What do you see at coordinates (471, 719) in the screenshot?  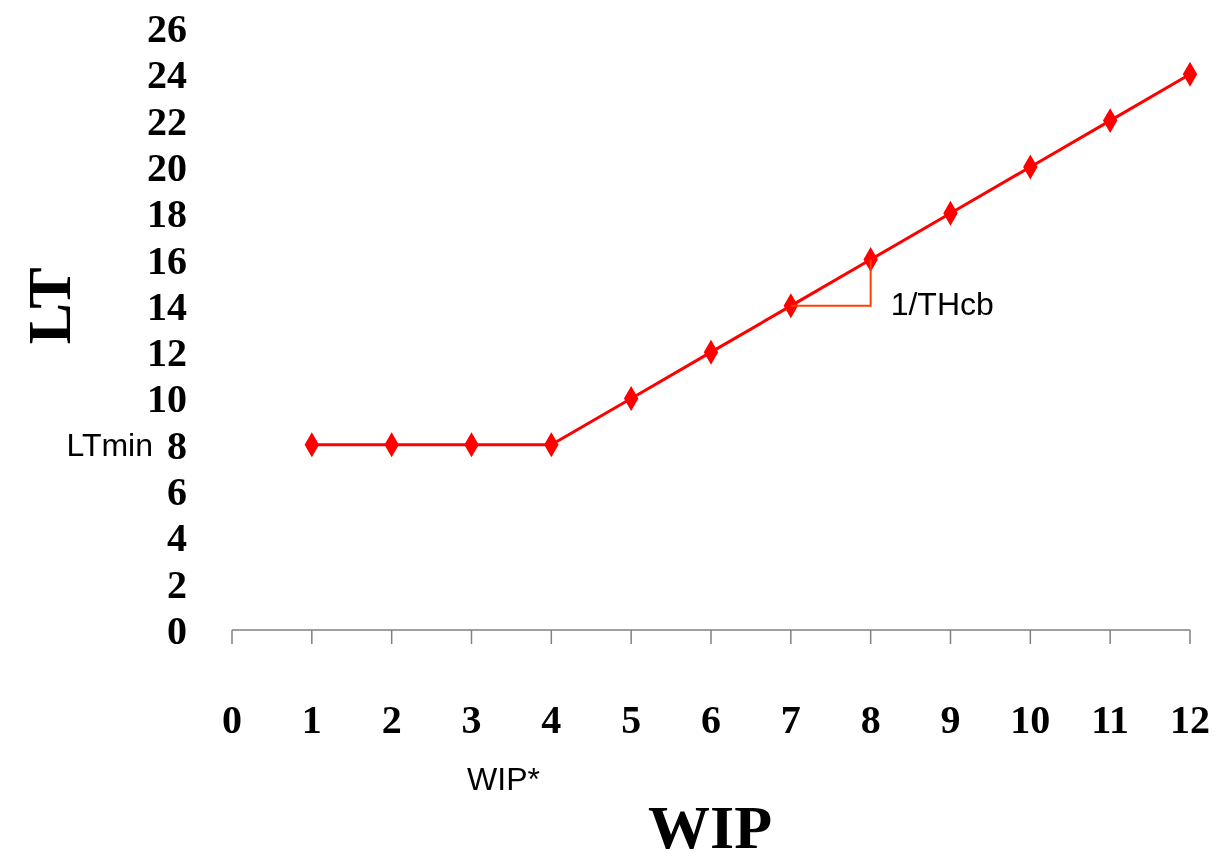 I see `x-tick-label: 3` at bounding box center [471, 719].